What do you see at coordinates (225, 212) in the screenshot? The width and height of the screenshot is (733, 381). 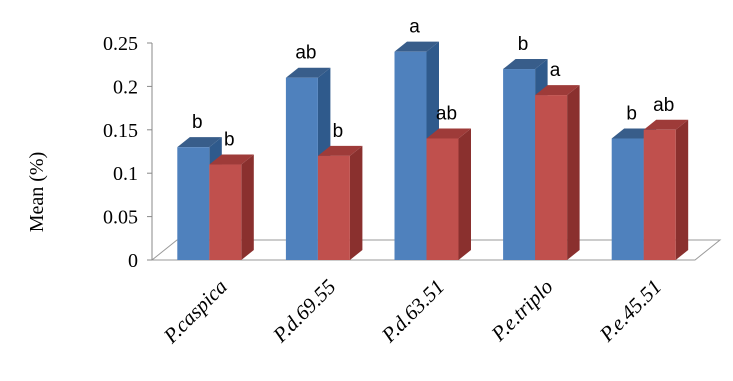 I see `bar-s1-0-front` at bounding box center [225, 212].